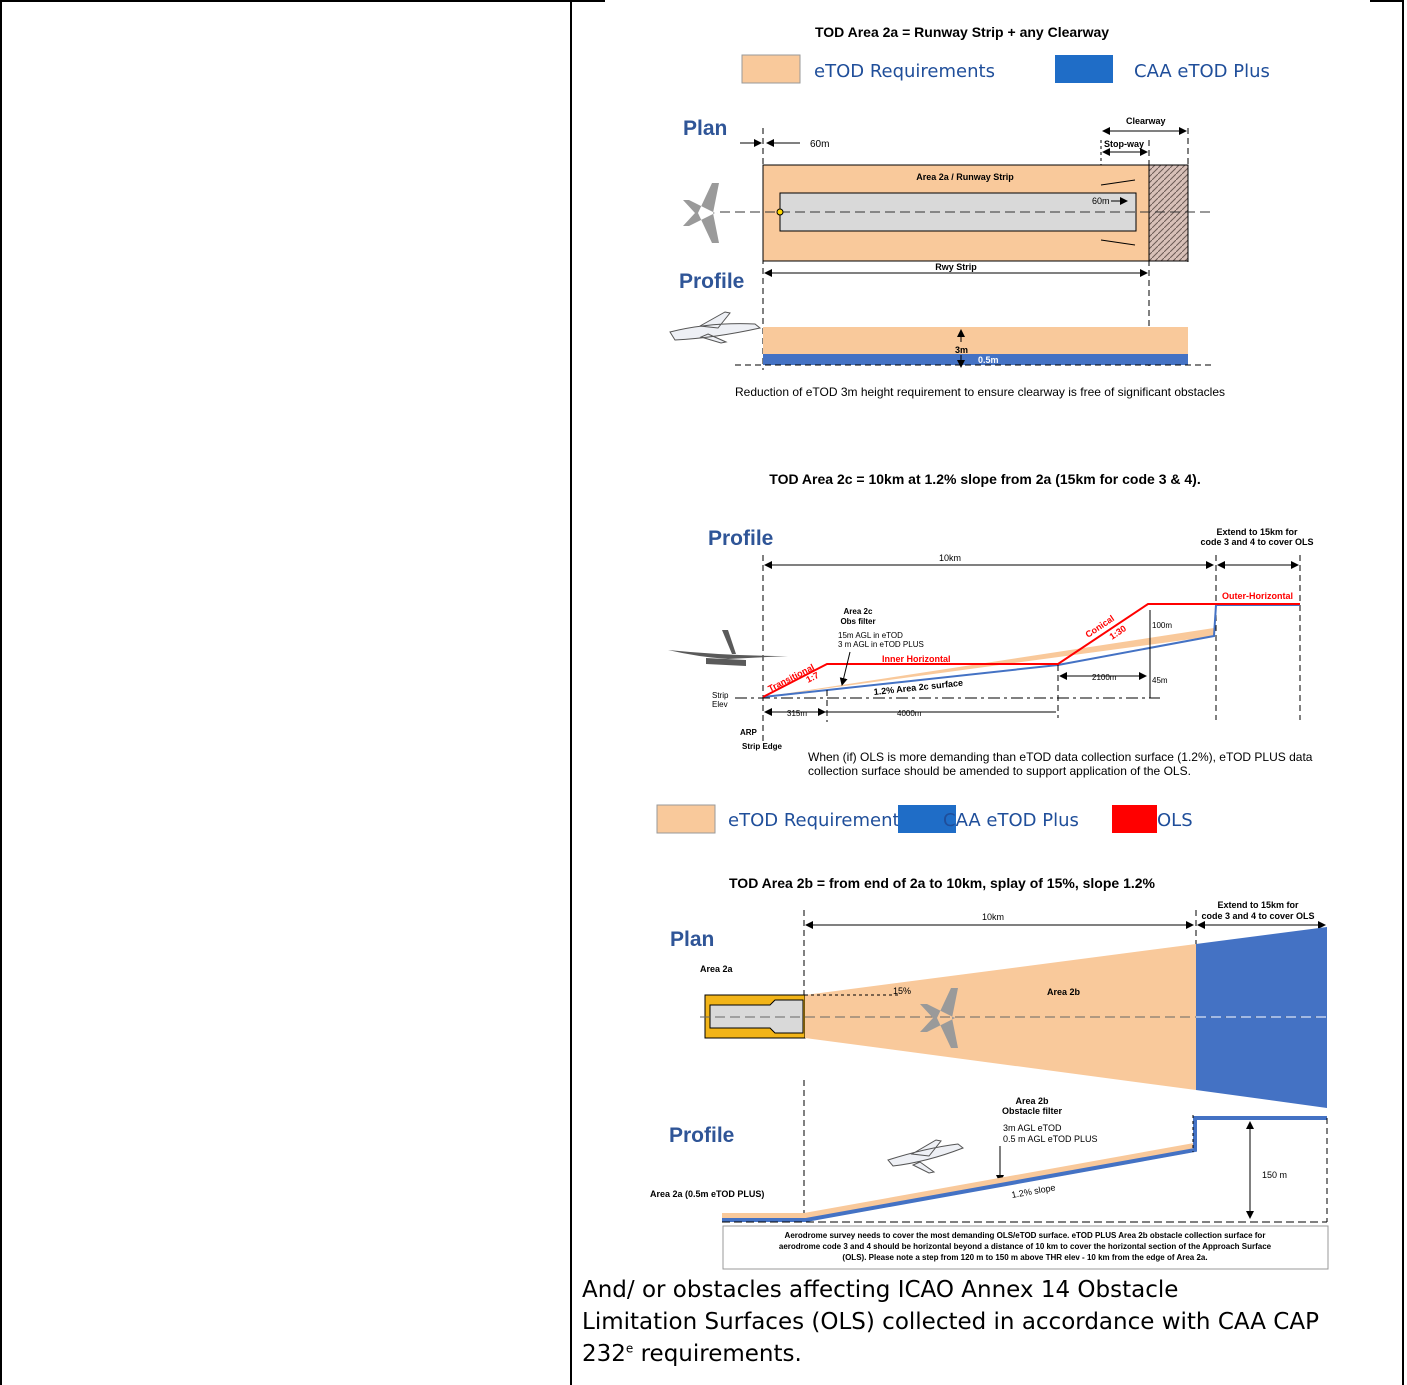  I want to click on legend-swatch-ols, so click(1134, 819).